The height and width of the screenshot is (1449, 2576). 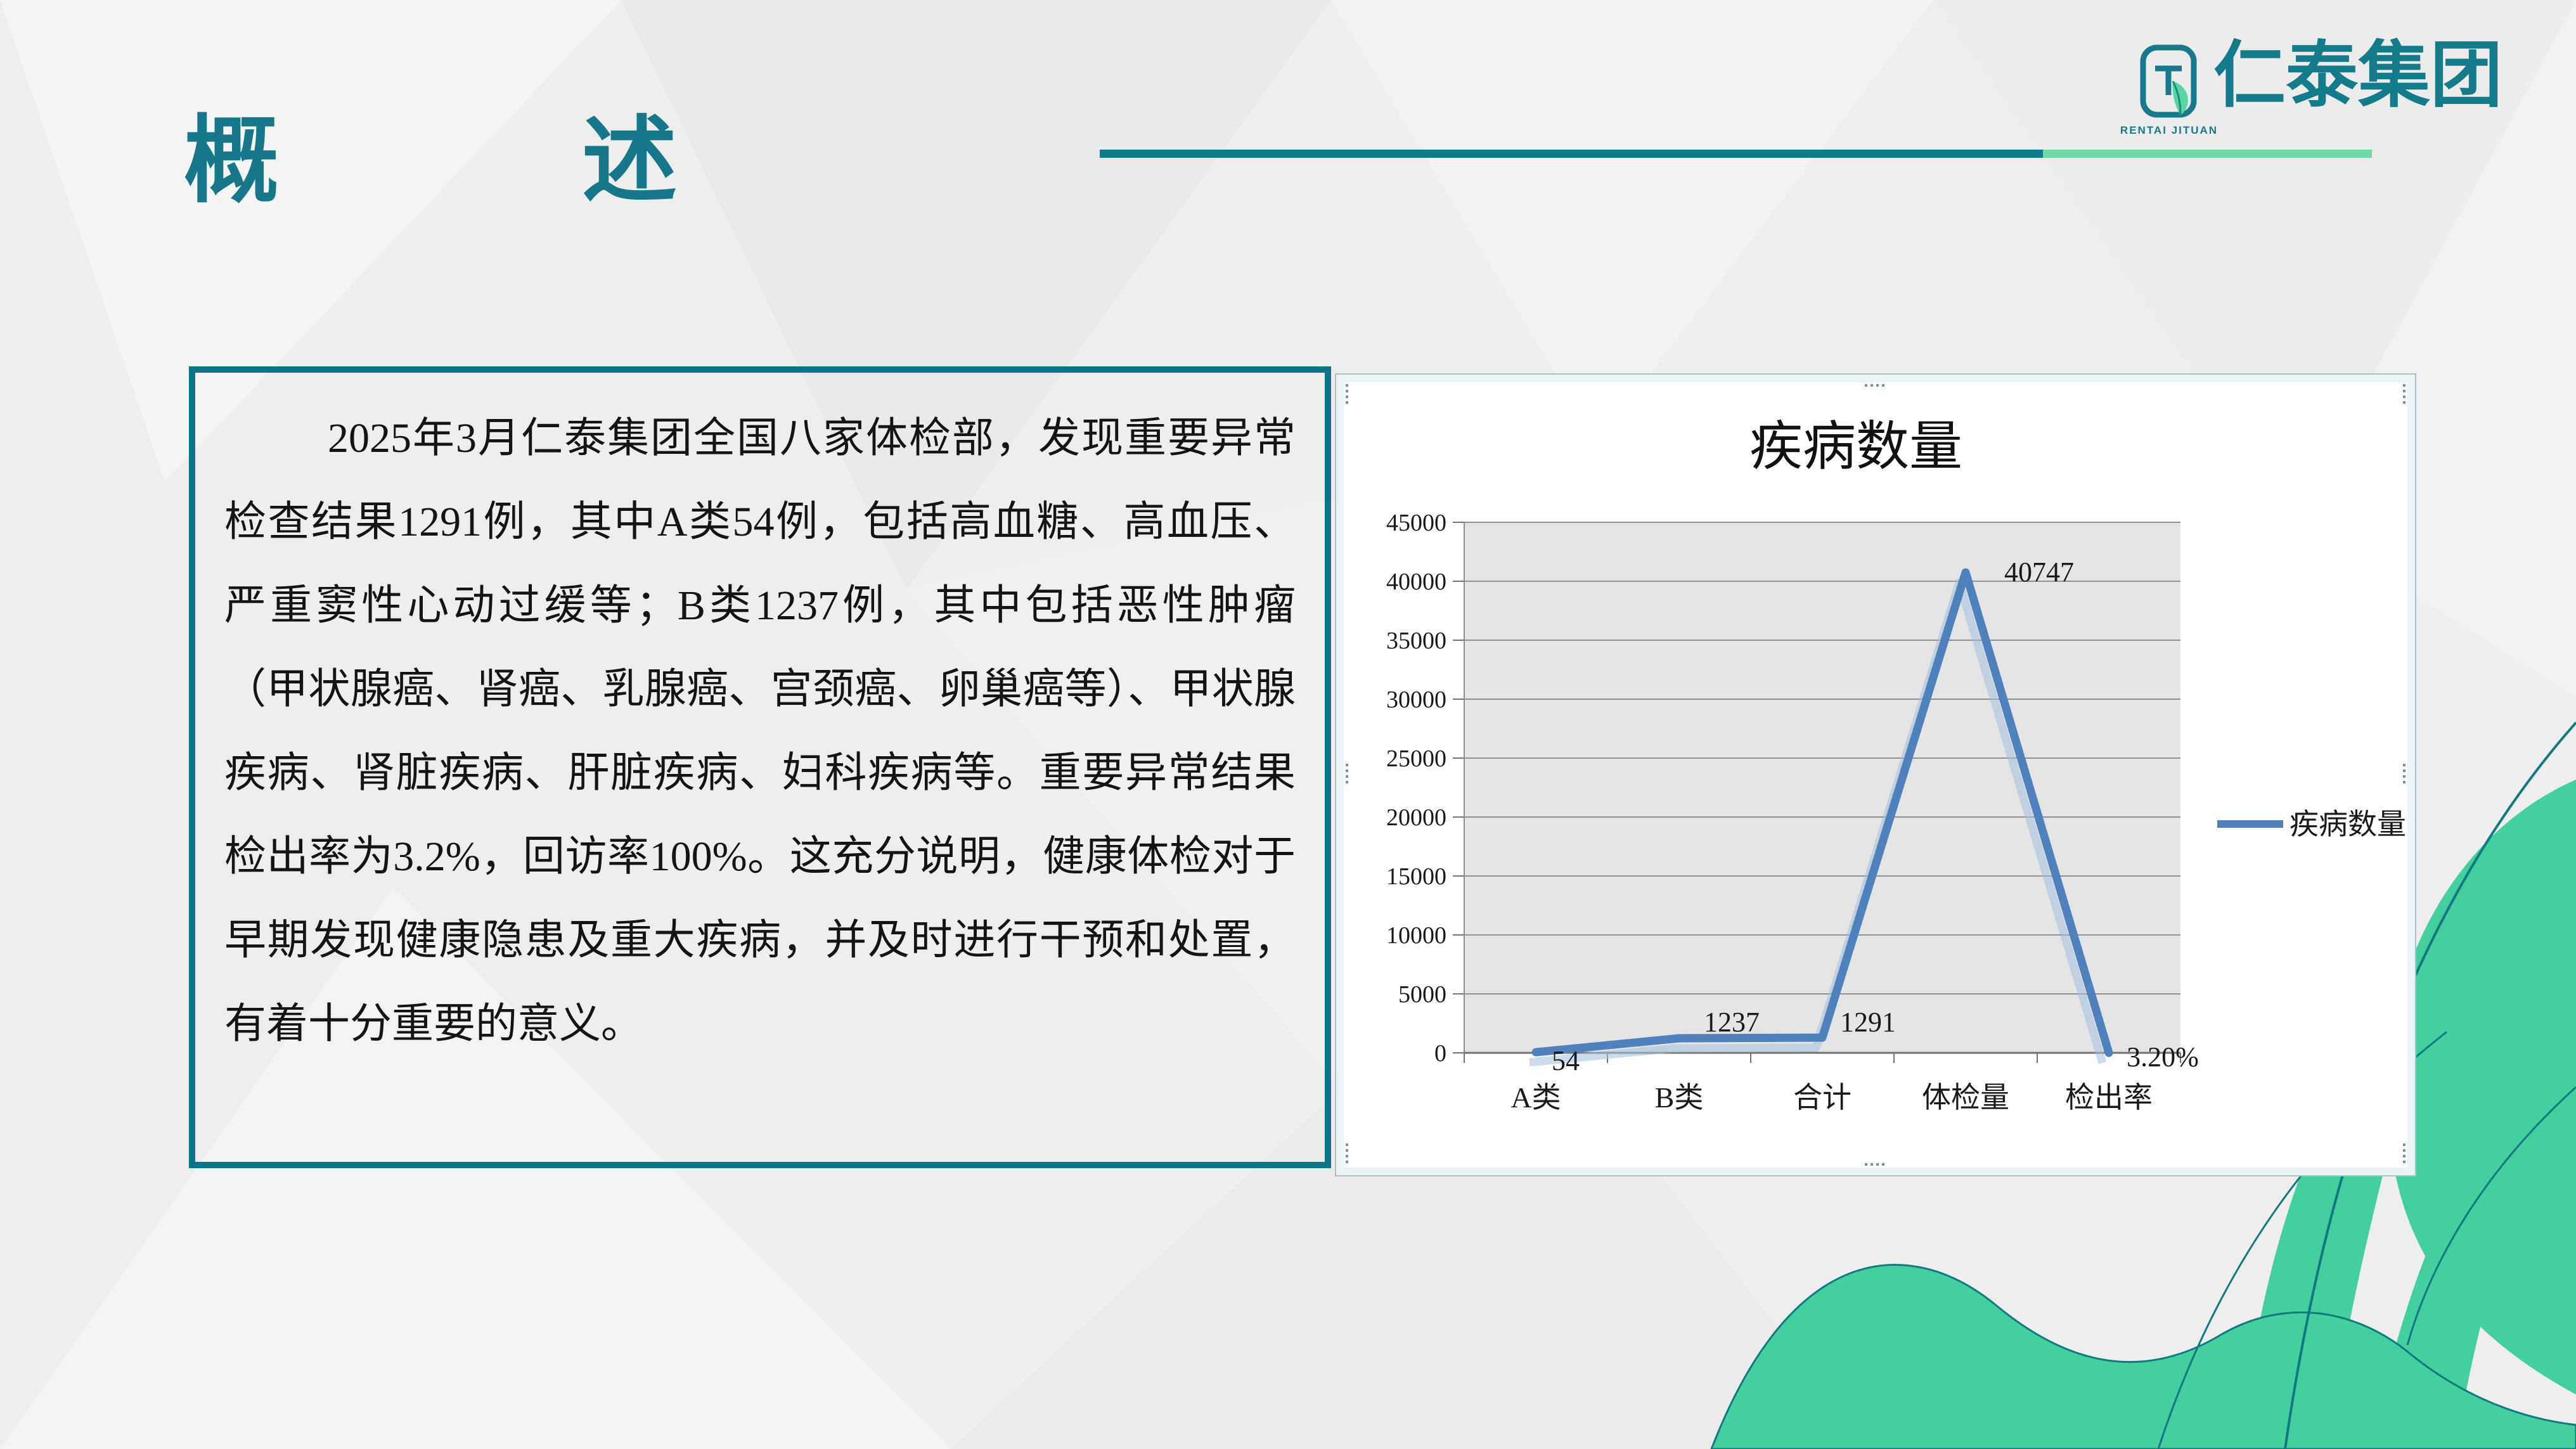 I want to click on svg-text: 3.20%, so click(x=2163, y=1056).